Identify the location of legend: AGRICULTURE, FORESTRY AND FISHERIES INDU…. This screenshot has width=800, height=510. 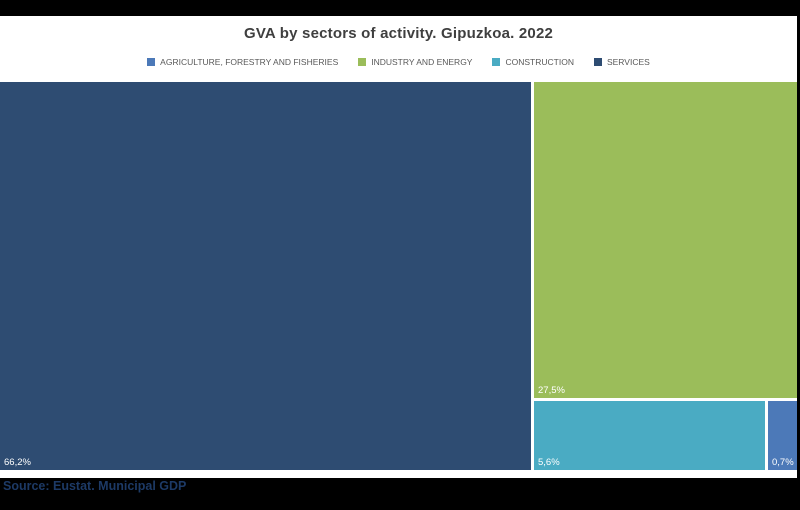
(398, 62).